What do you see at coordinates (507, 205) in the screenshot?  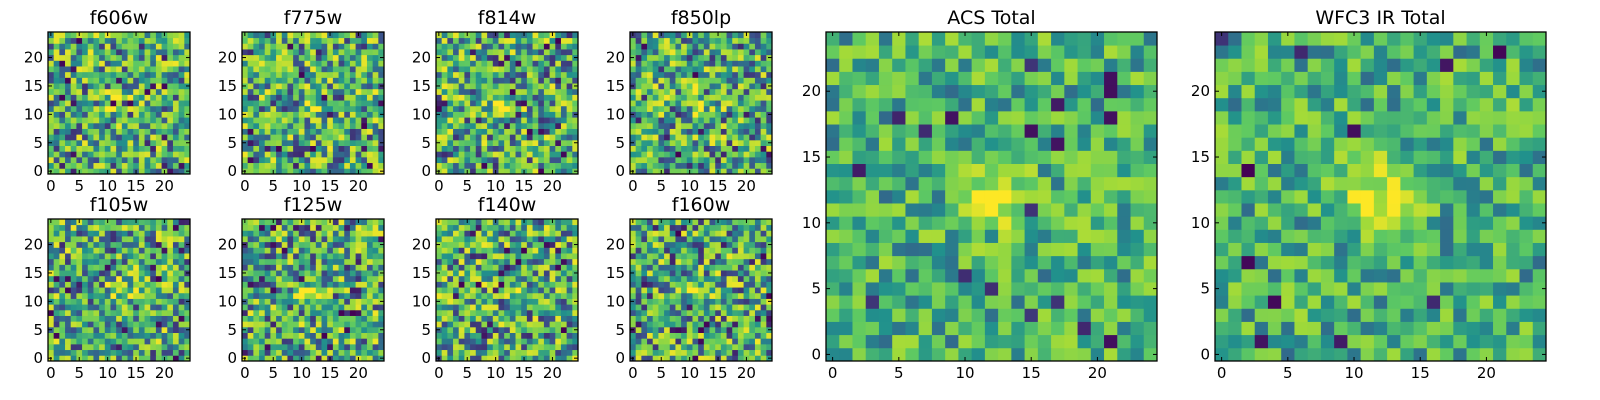 I see `panel-title: f140w` at bounding box center [507, 205].